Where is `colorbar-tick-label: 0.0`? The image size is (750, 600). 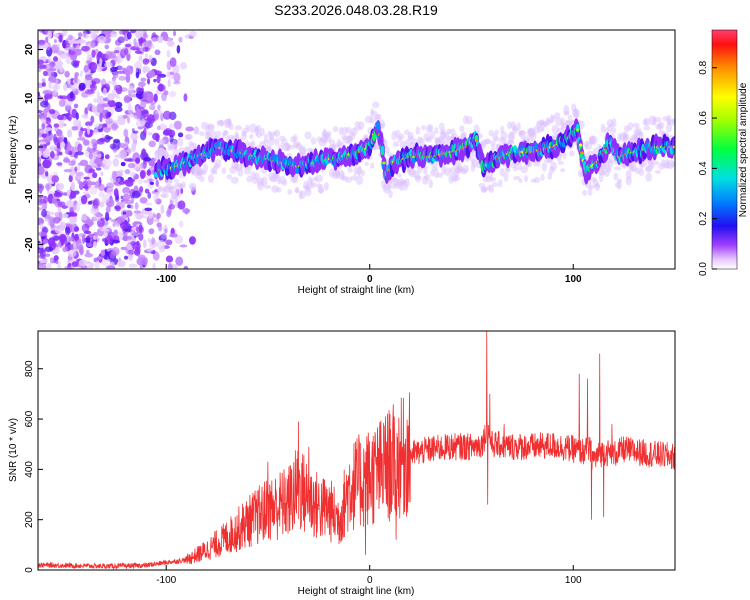
colorbar-tick-label: 0.0 is located at coordinates (703, 269).